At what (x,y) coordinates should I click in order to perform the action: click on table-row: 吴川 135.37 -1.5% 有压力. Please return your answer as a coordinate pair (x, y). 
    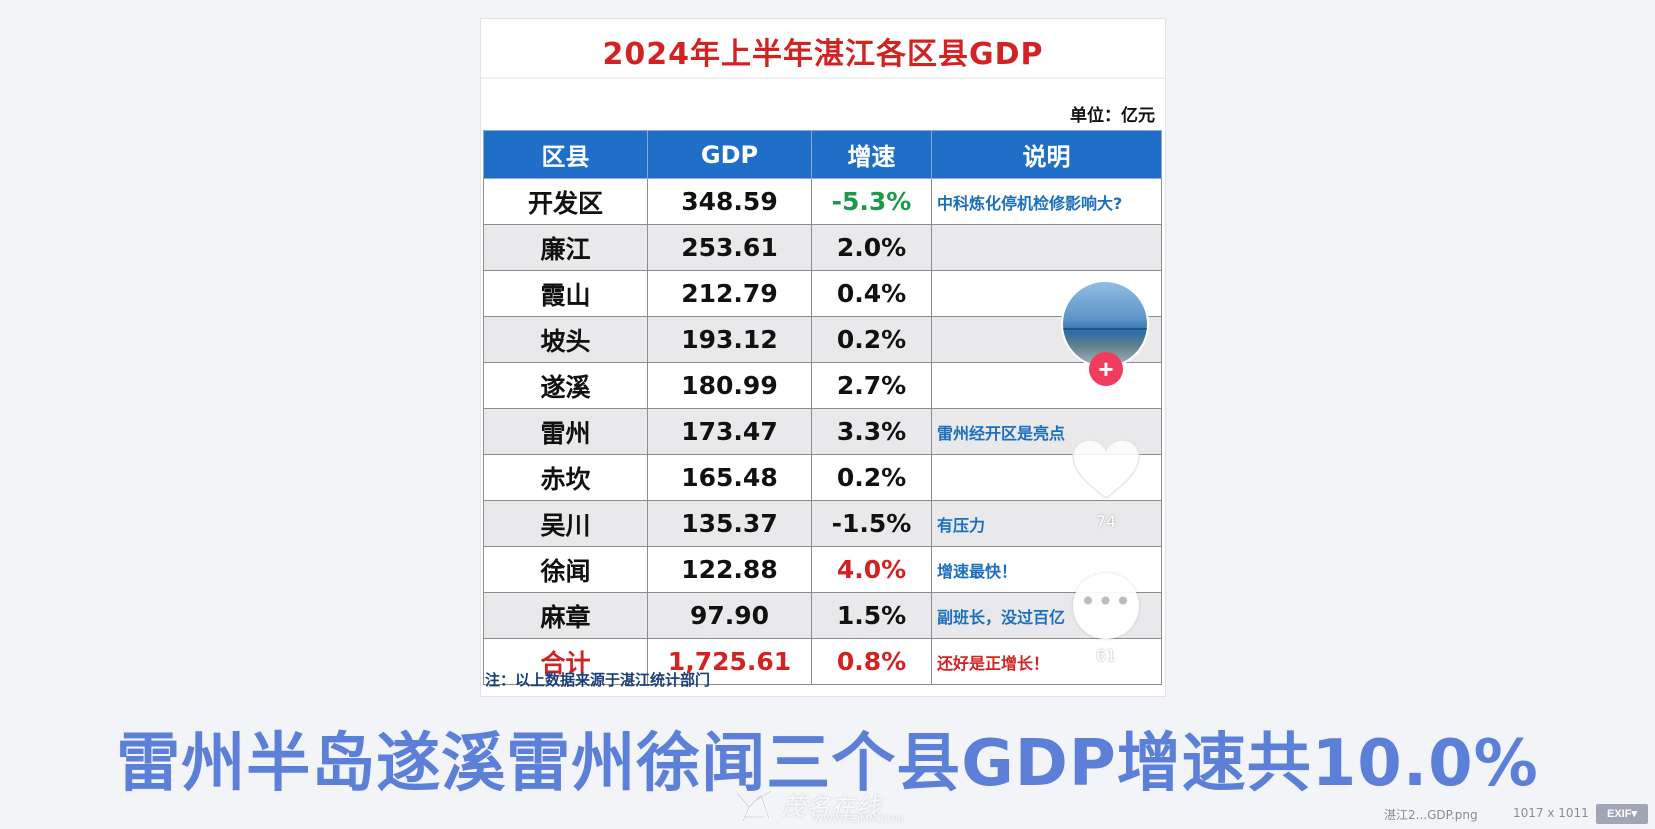
    Looking at the image, I should click on (822, 523).